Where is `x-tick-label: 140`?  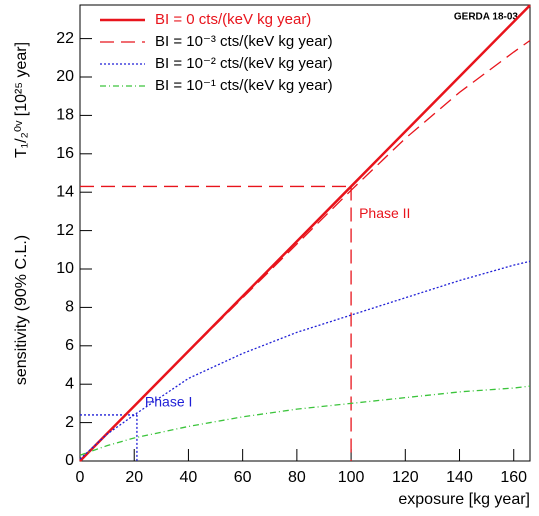
x-tick-label: 140 is located at coordinates (459, 477).